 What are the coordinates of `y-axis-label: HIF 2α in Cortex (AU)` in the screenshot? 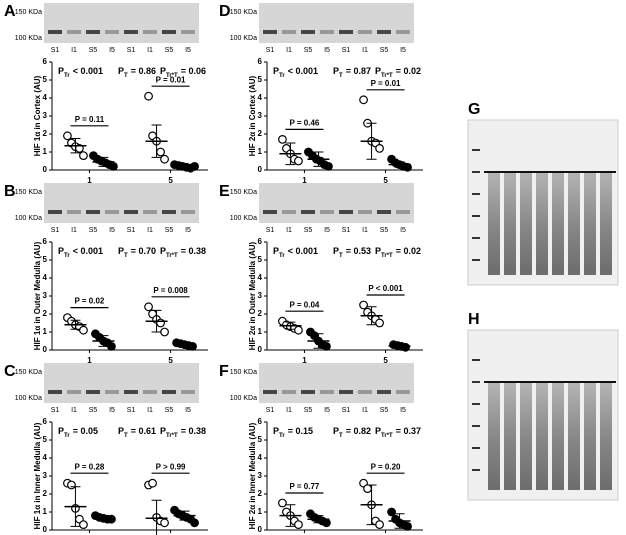 It's located at (252, 115).